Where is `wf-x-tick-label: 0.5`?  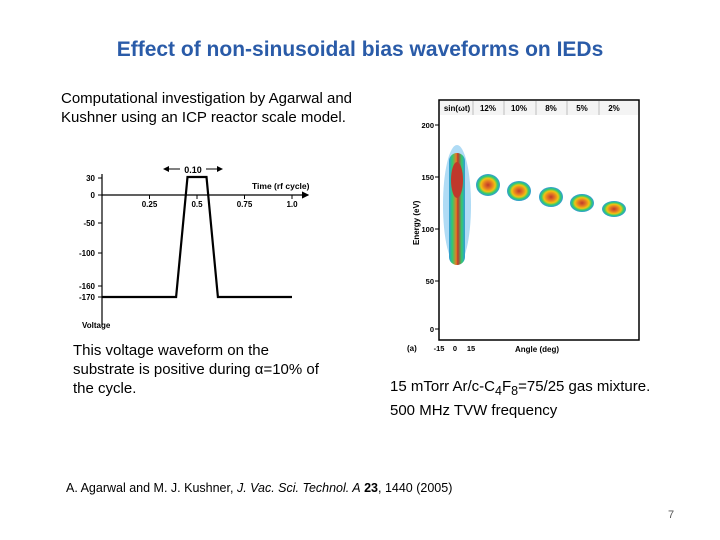
wf-x-tick-label: 0.5 is located at coordinates (197, 204).